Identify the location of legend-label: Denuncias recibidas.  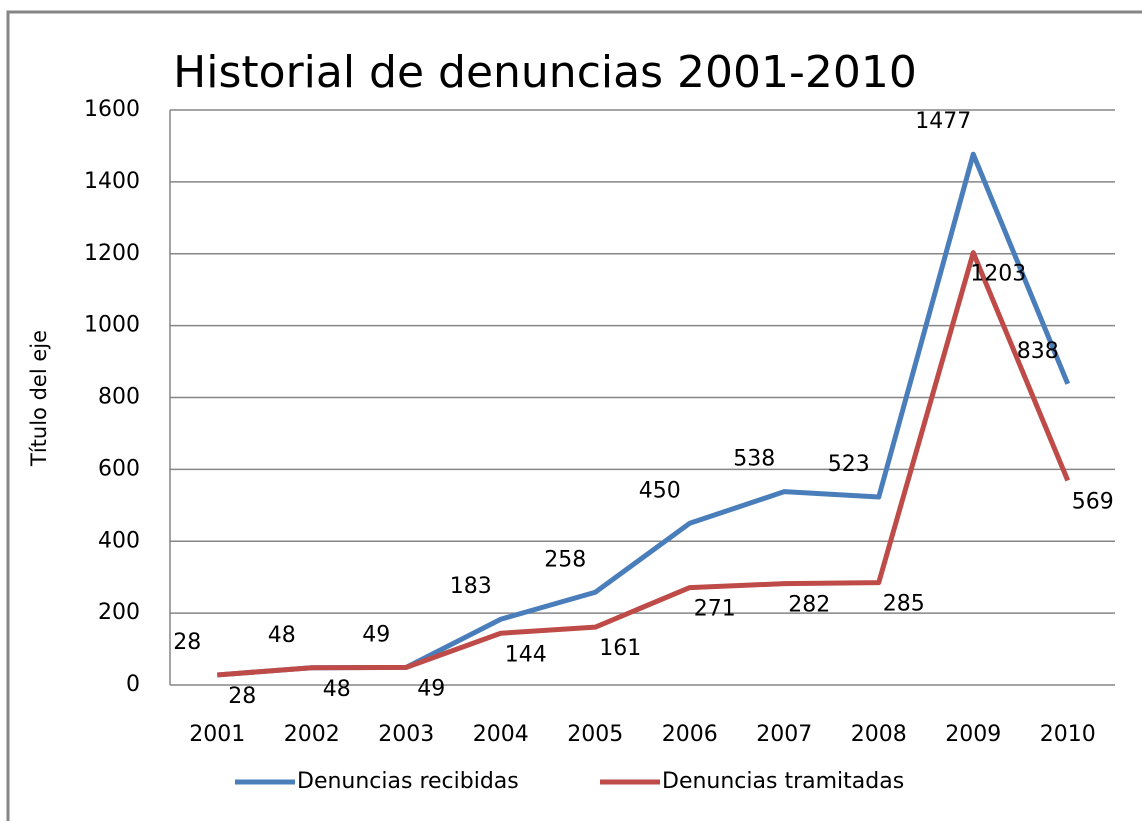
(408, 781).